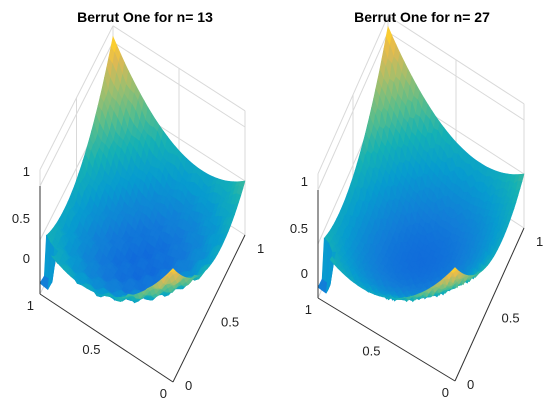 The width and height of the screenshot is (550, 417). I want to click on chart-title: Berrut One for n= 13, so click(145, 17).